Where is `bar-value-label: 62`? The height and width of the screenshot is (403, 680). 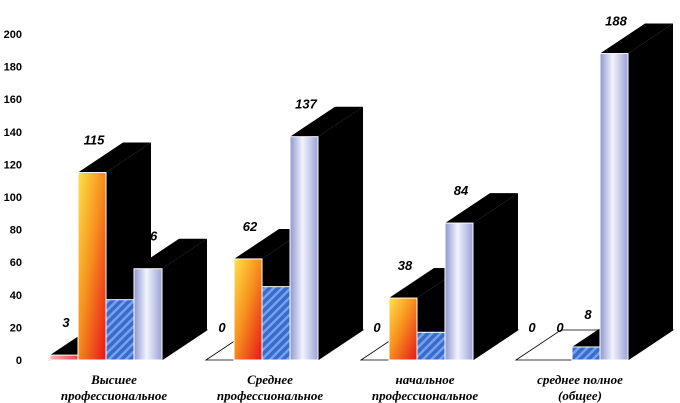 bar-value-label: 62 is located at coordinates (250, 226).